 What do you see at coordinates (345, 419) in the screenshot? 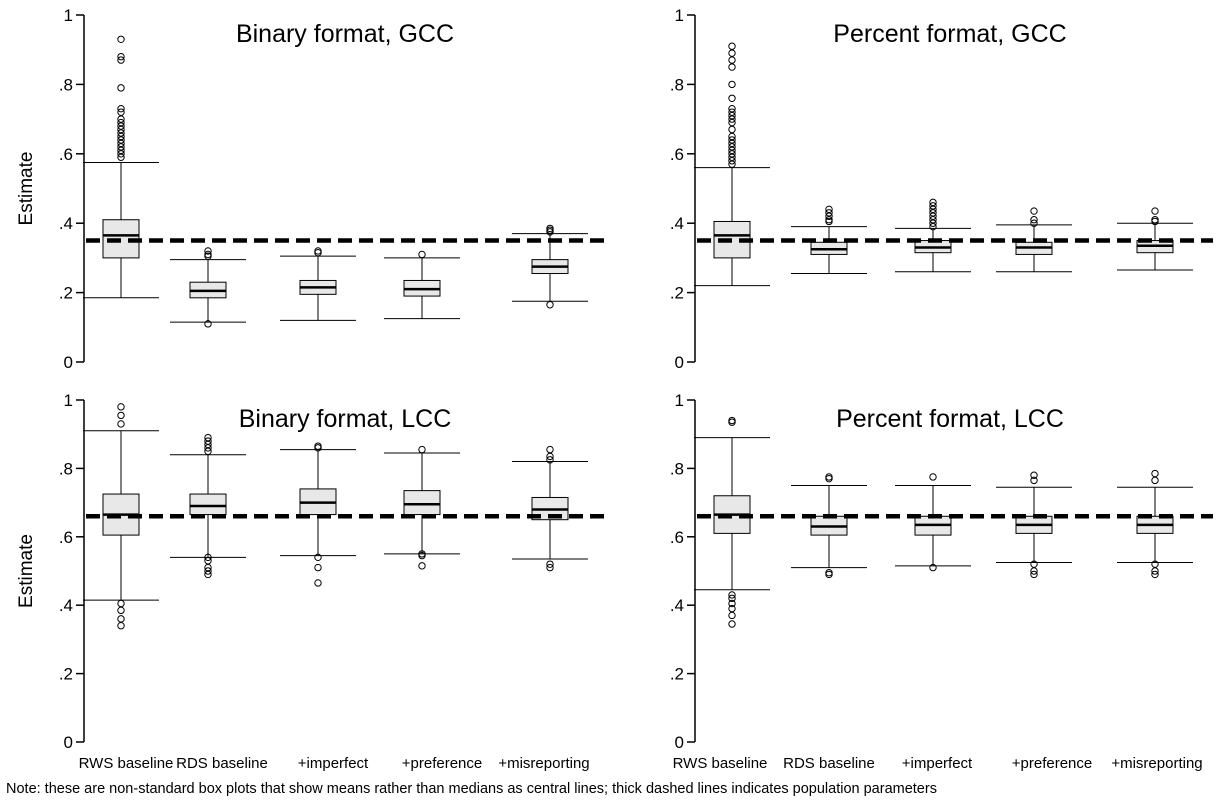
I see `panel-title: Binary format, LCC` at bounding box center [345, 419].